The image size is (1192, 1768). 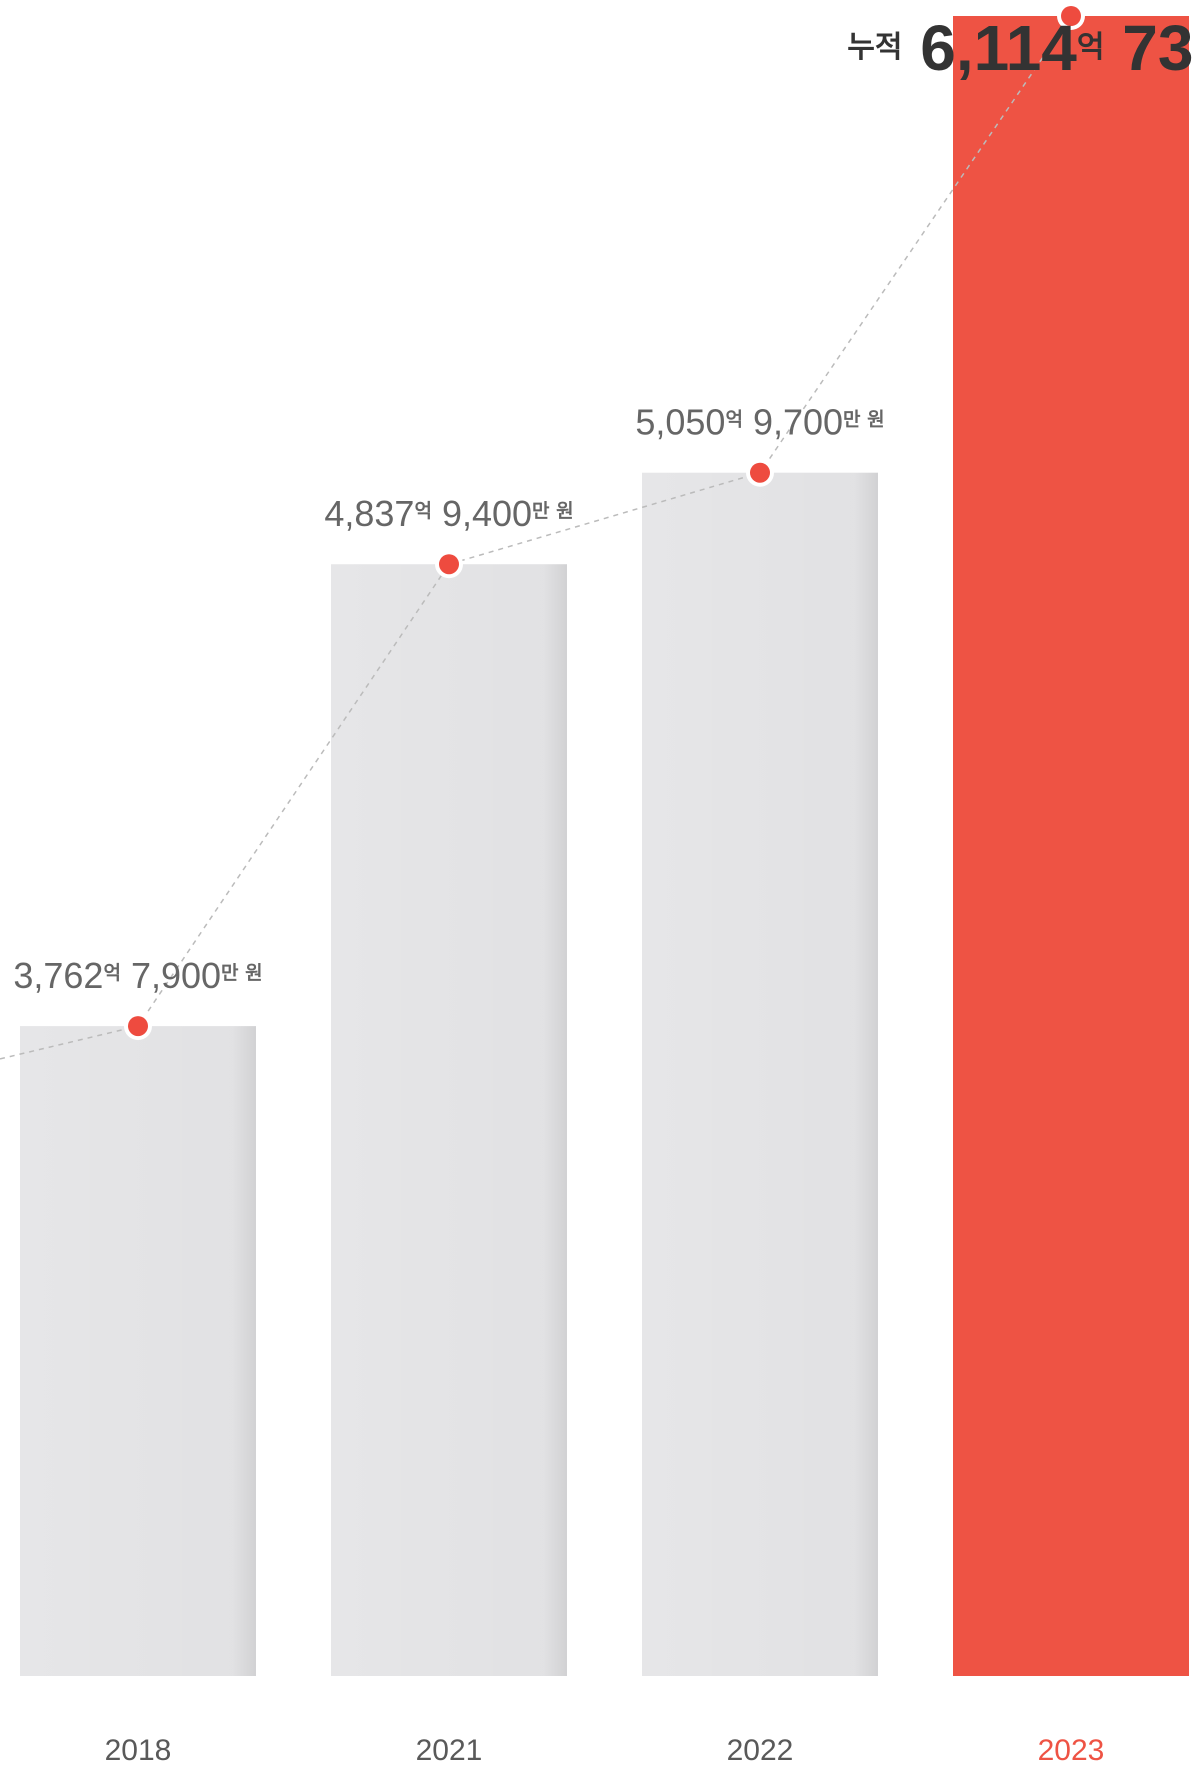 I want to click on value-label-2018: 3,762억 7,900만 원, so click(x=137, y=975).